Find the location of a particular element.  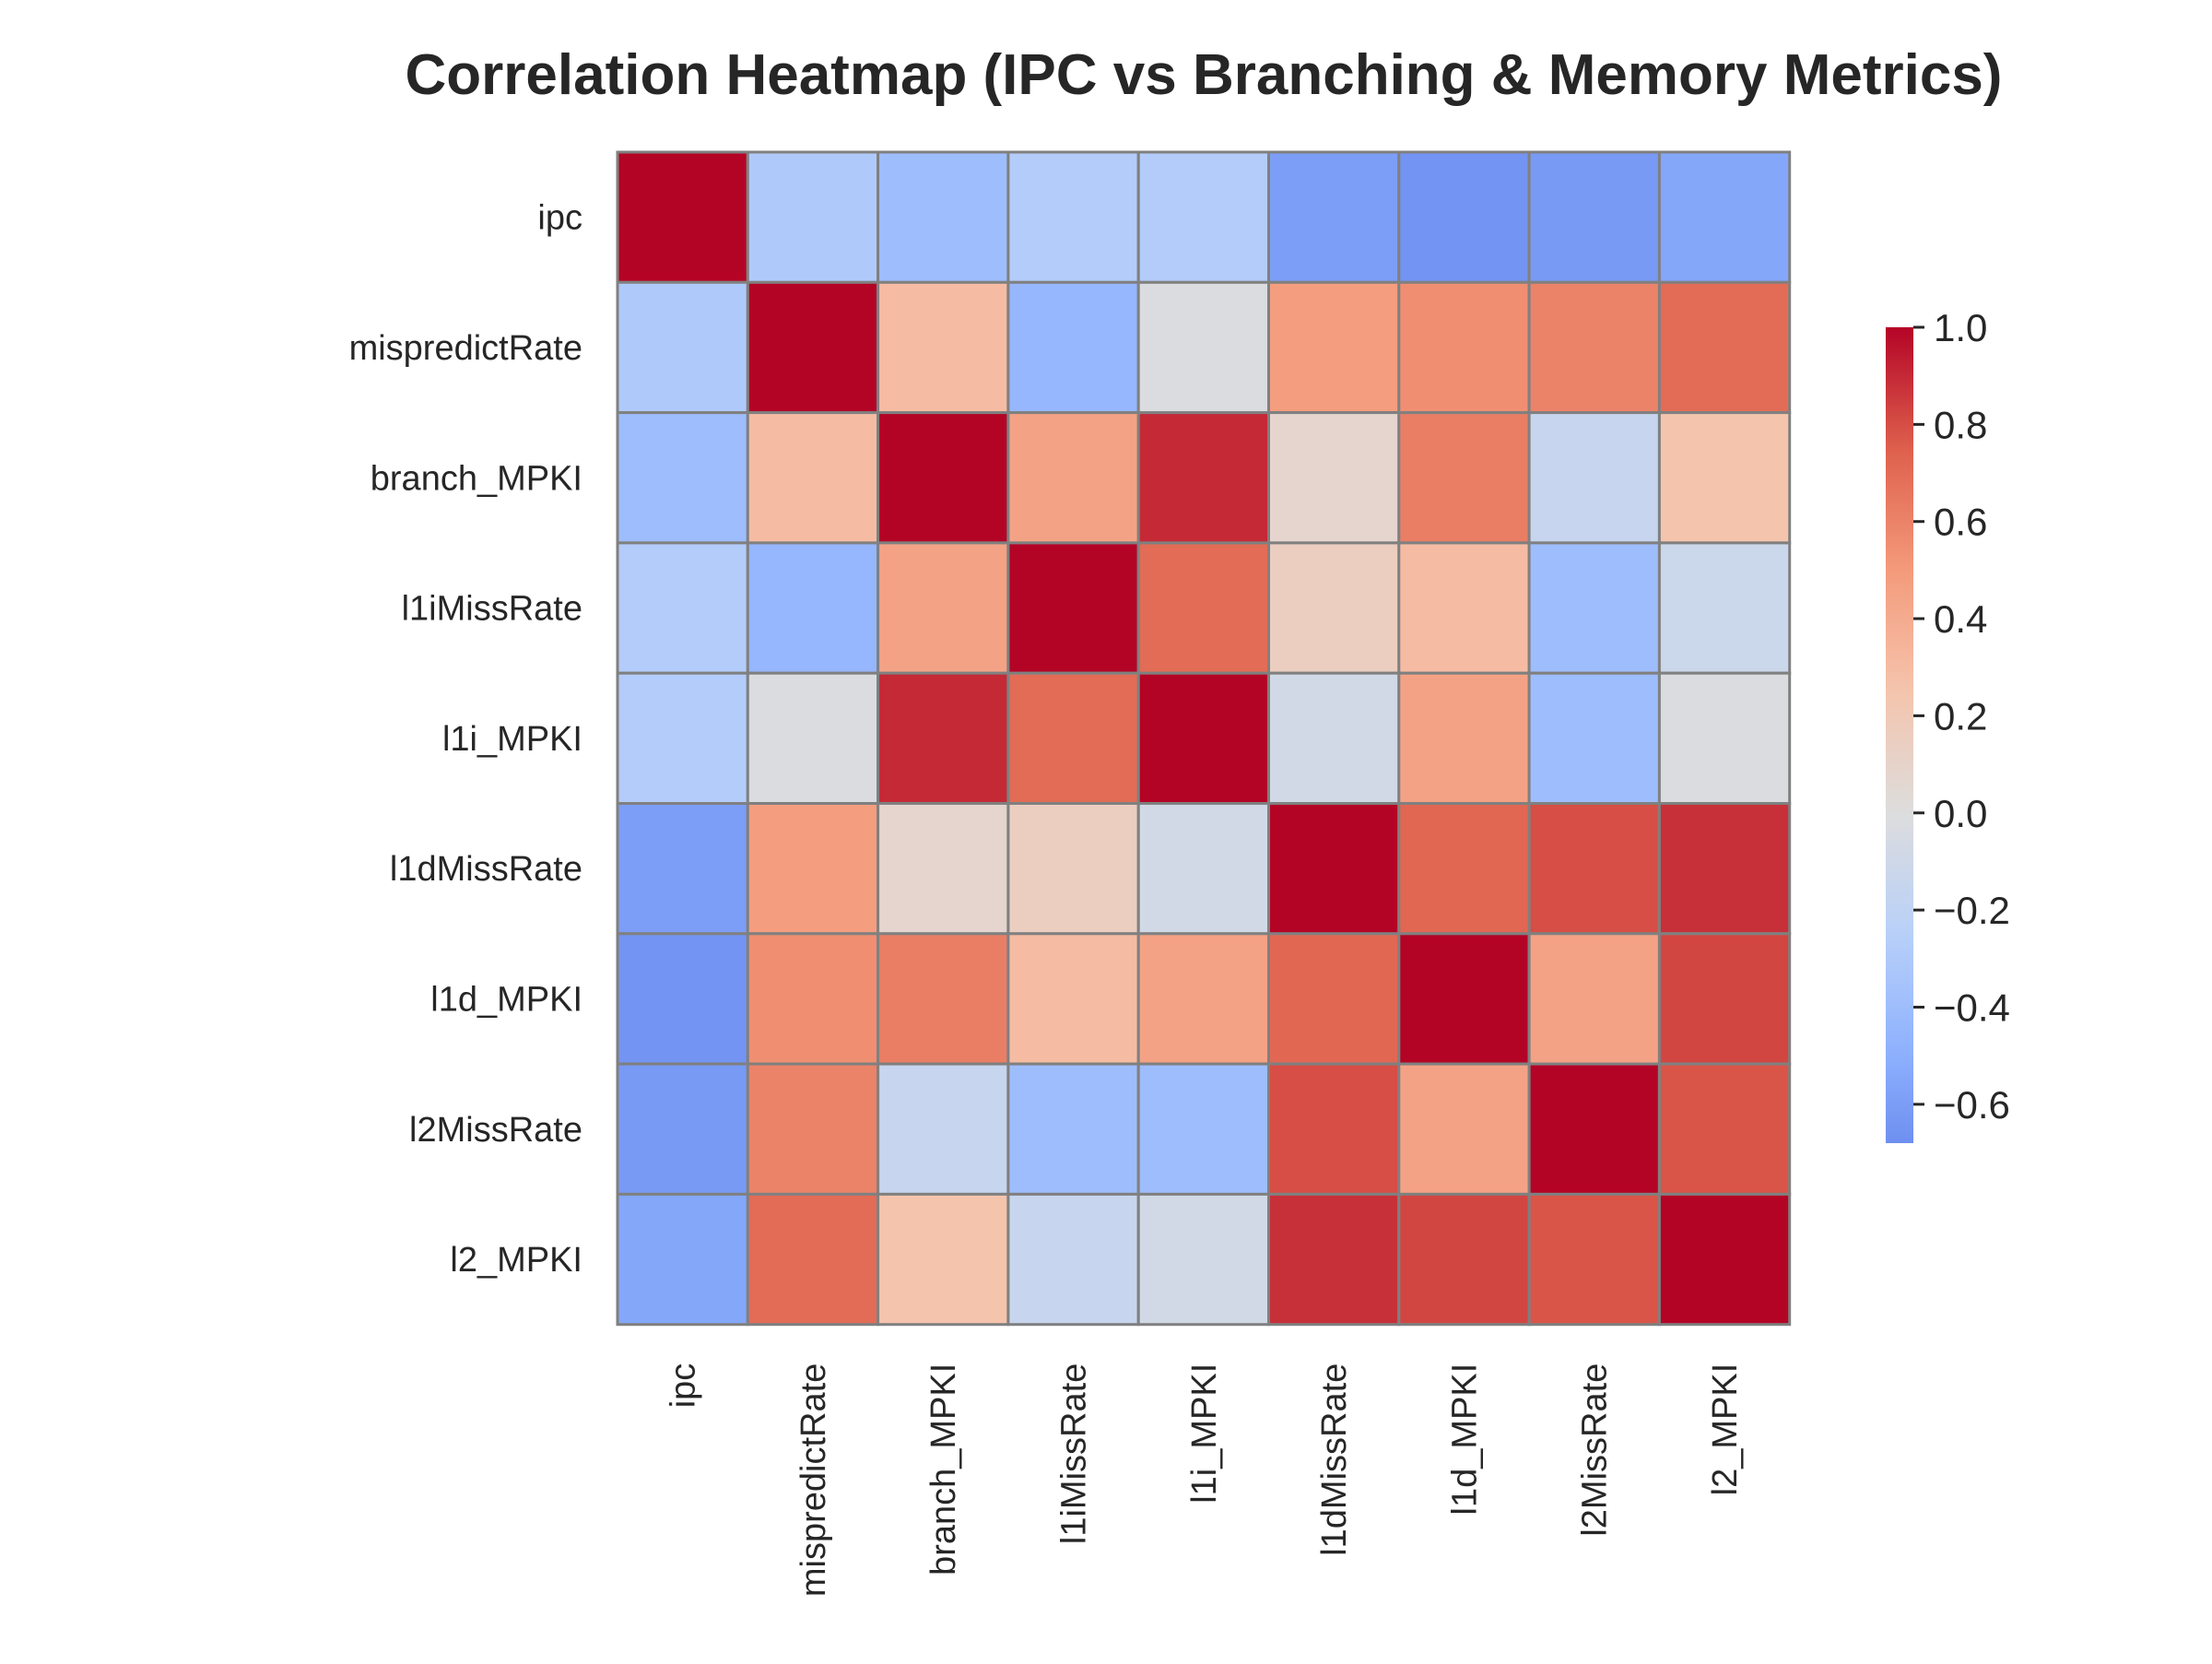

heatmap-cell-l2_MPKI-l1d_MPKI is located at coordinates (1464, 1259).